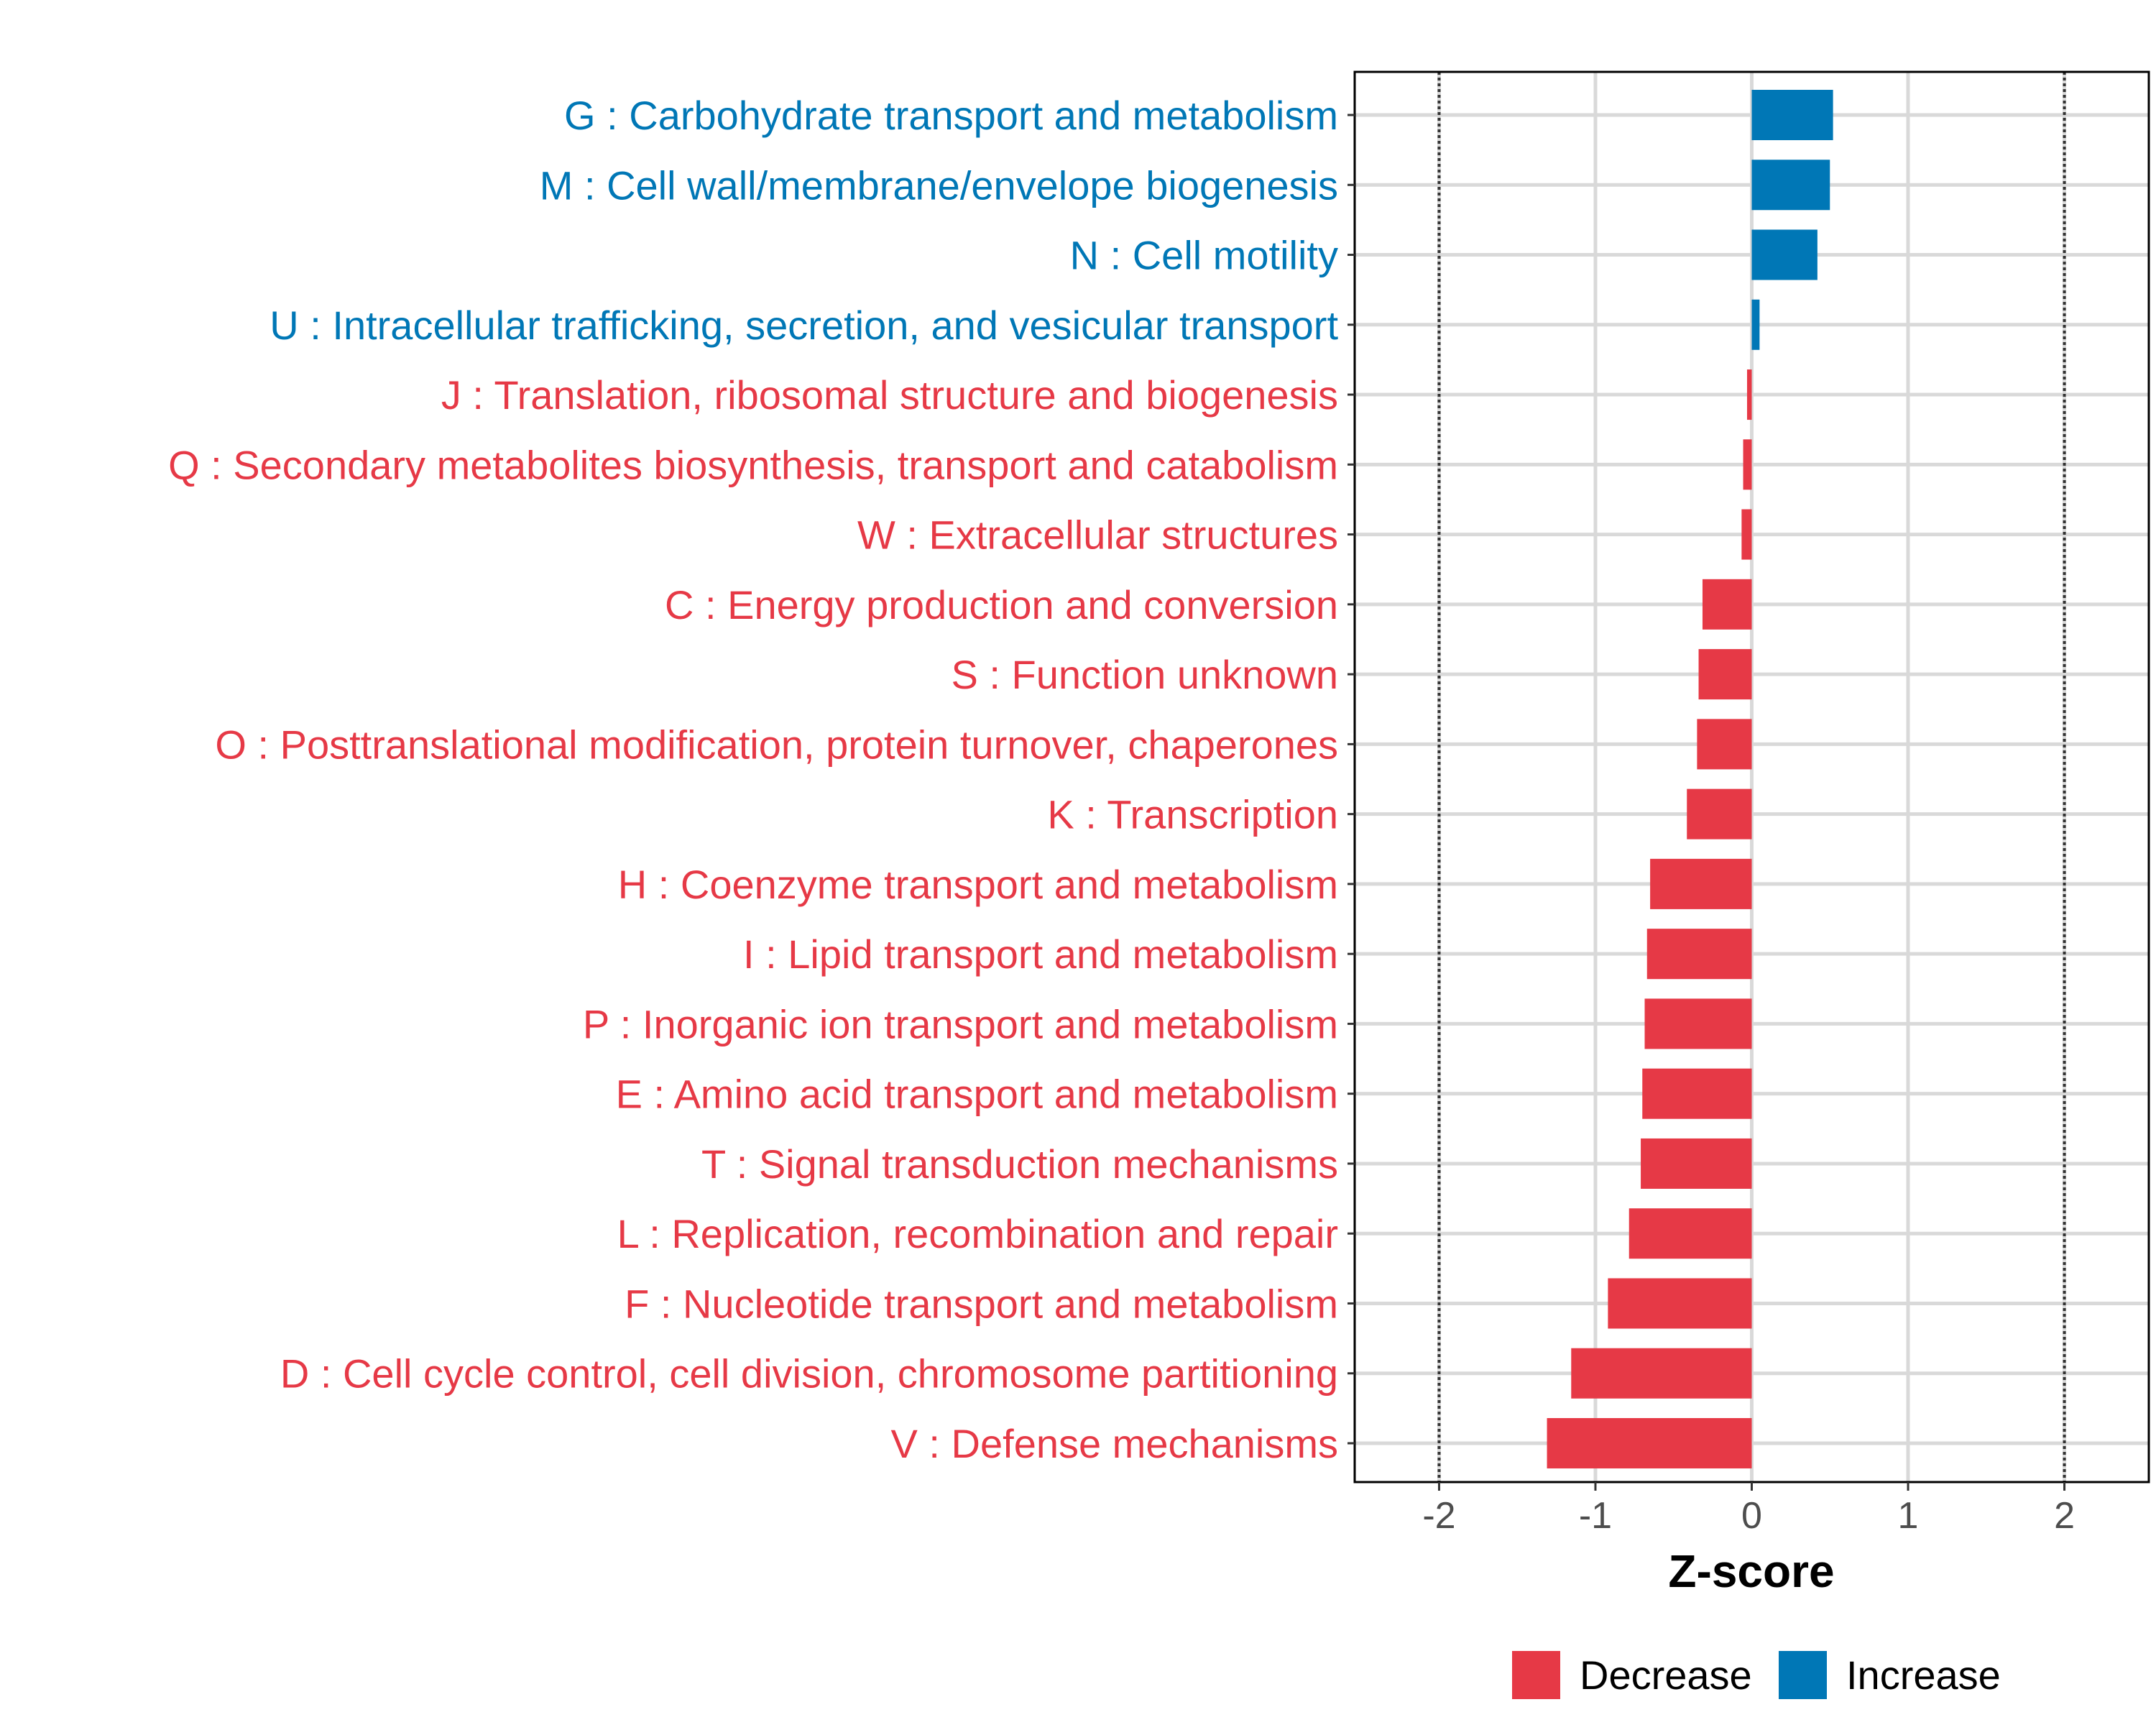 This screenshot has width=2156, height=1725. I want to click on x-axis-ticks: -2 -1 0 1 2, so click(1748, 1509).